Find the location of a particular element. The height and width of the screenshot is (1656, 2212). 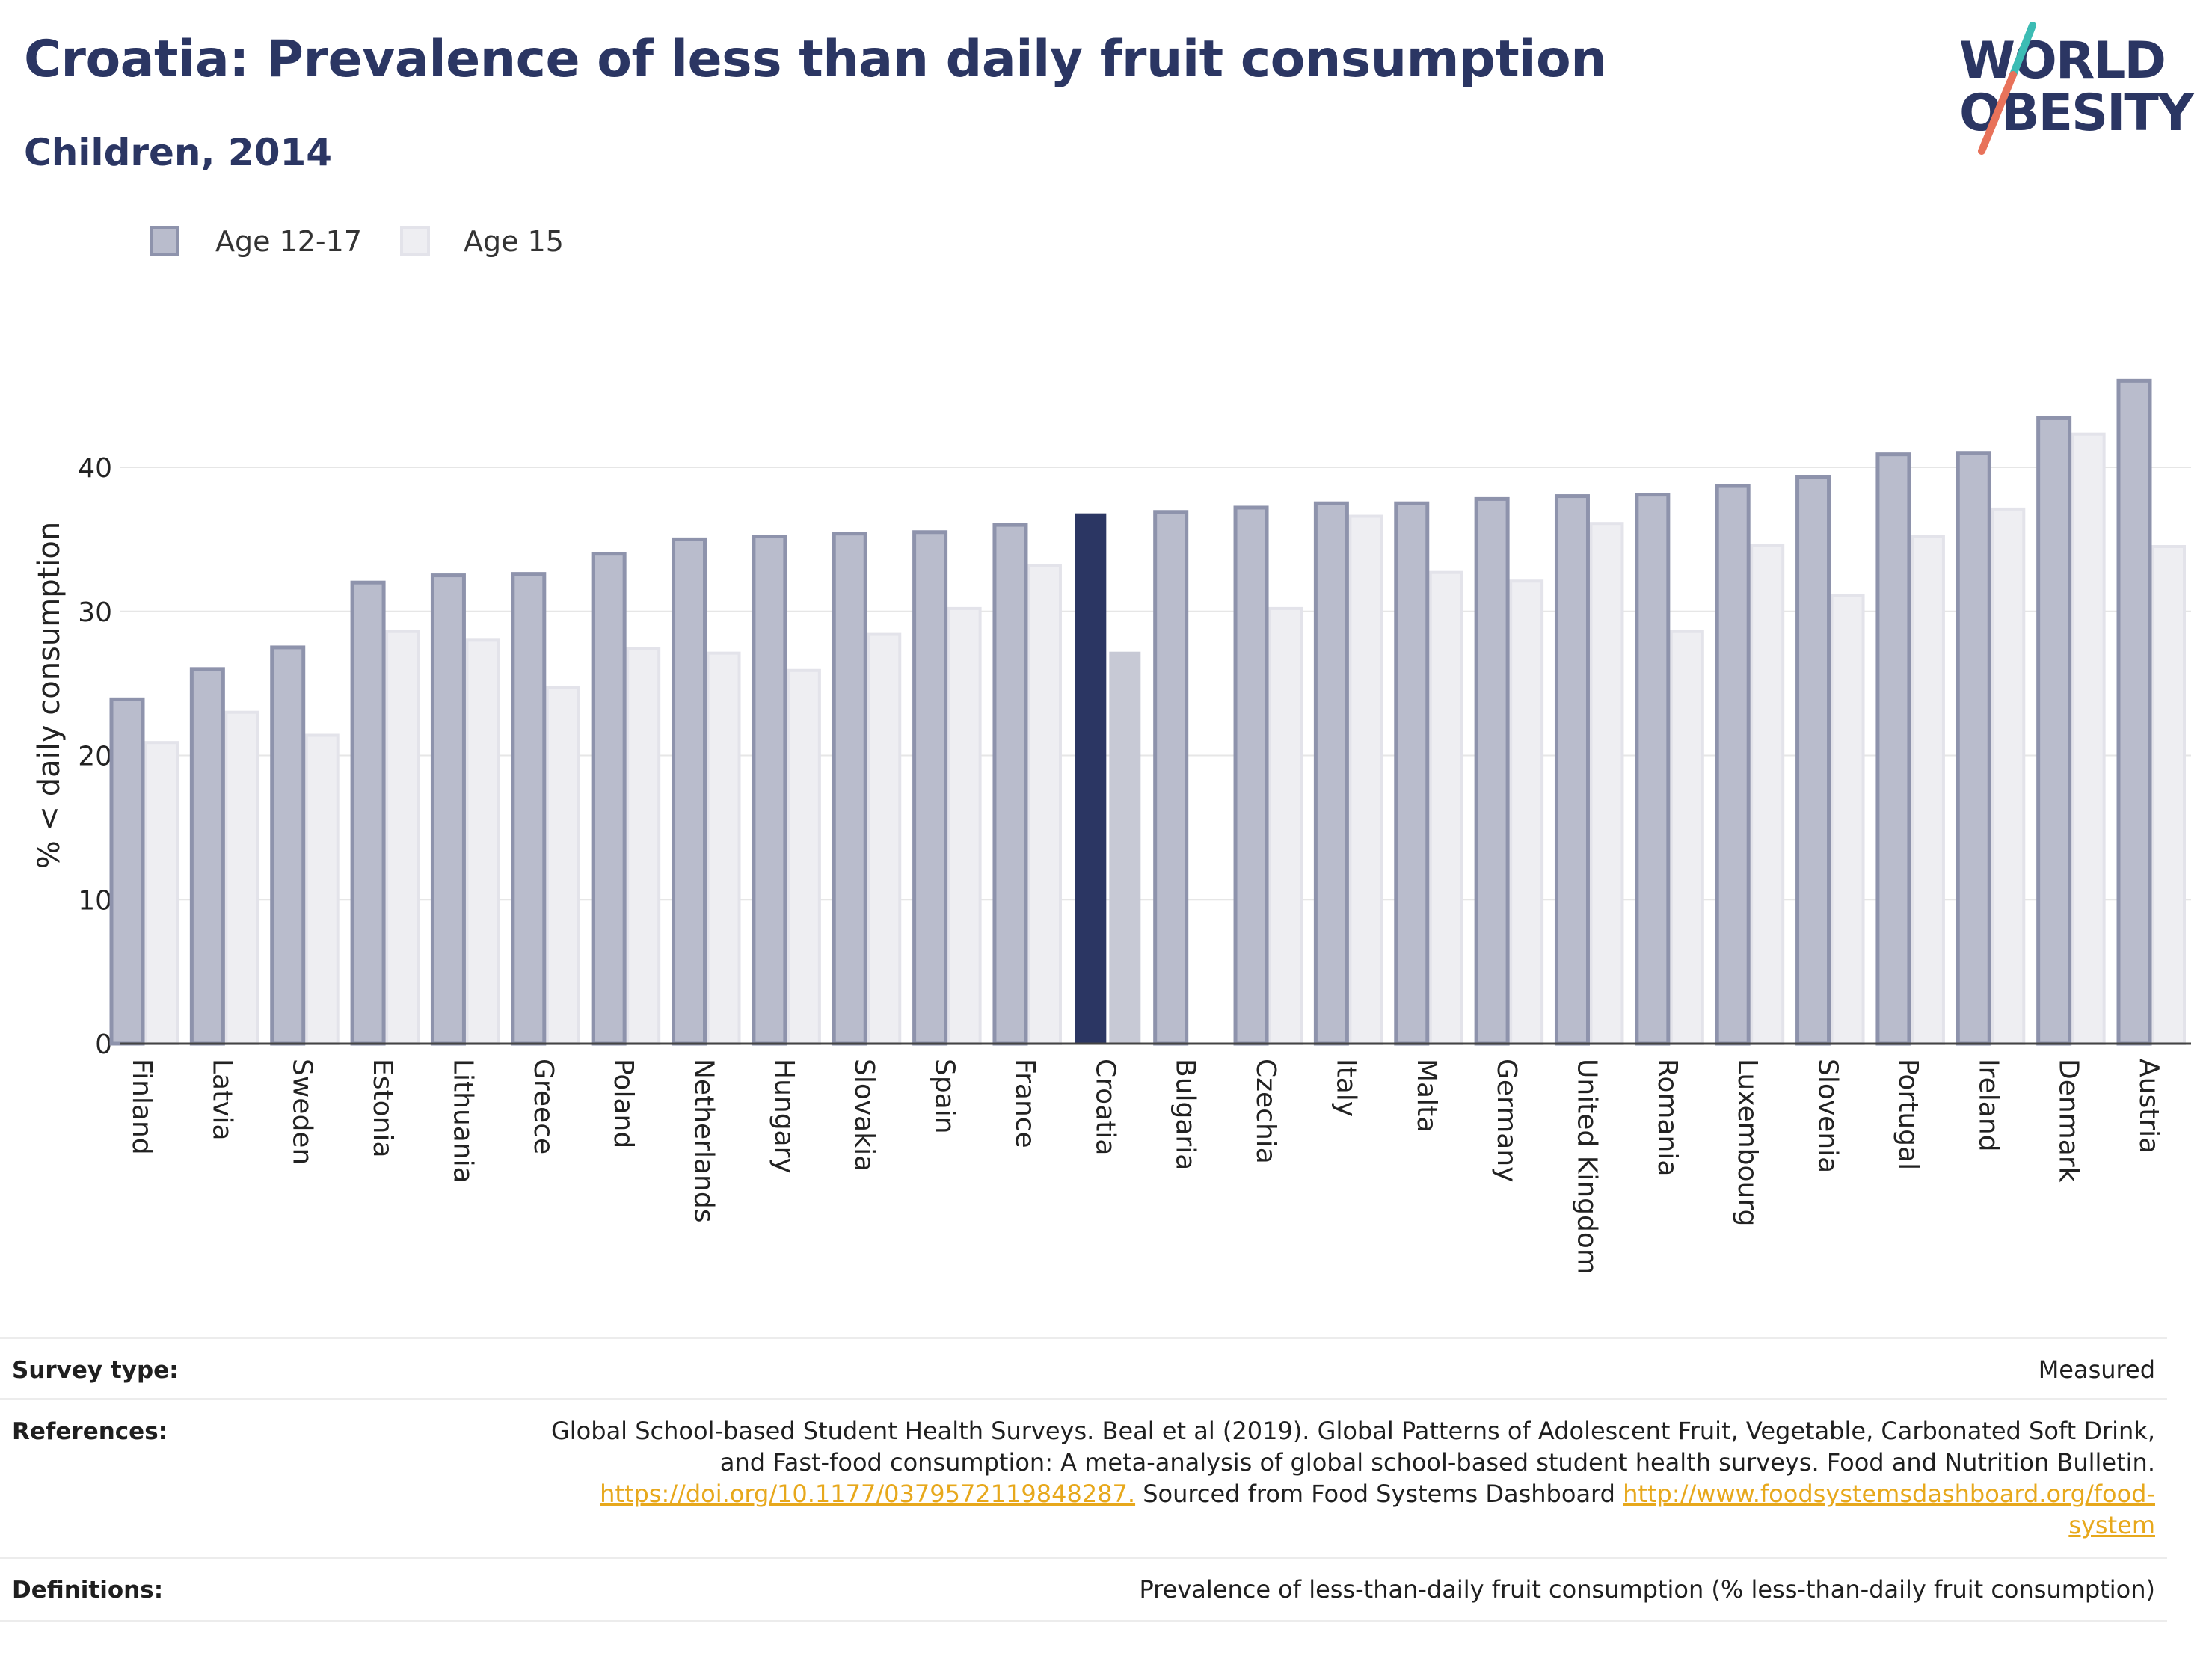

food-systems-link-continued: system is located at coordinates (2111, 1525).